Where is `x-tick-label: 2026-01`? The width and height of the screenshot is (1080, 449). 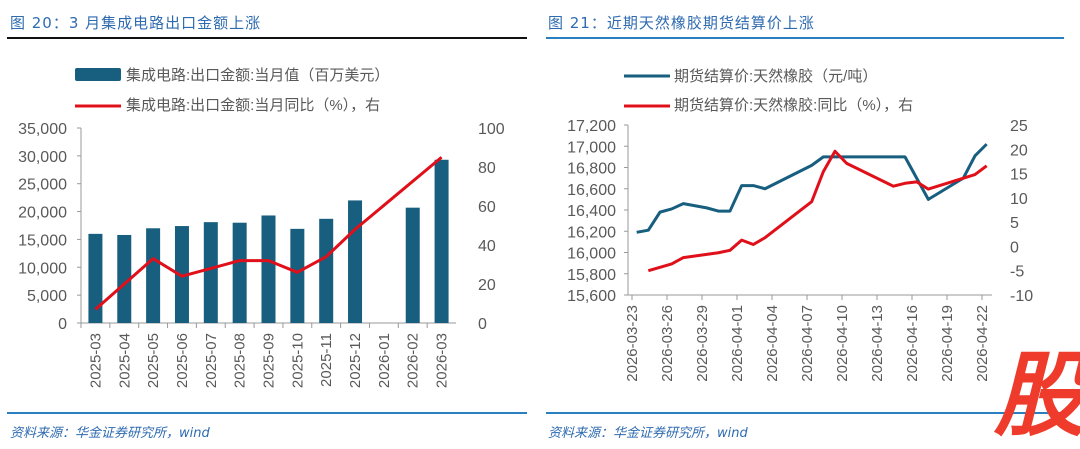
x-tick-label: 2026-01 is located at coordinates (384, 360).